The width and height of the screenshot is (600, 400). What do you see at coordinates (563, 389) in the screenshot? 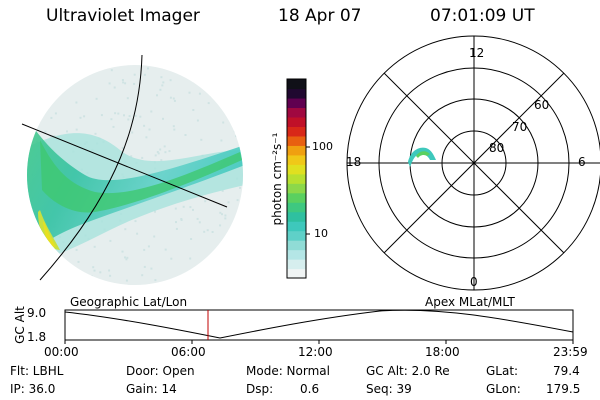
I see `footer-glon-value: 179.5` at bounding box center [563, 389].